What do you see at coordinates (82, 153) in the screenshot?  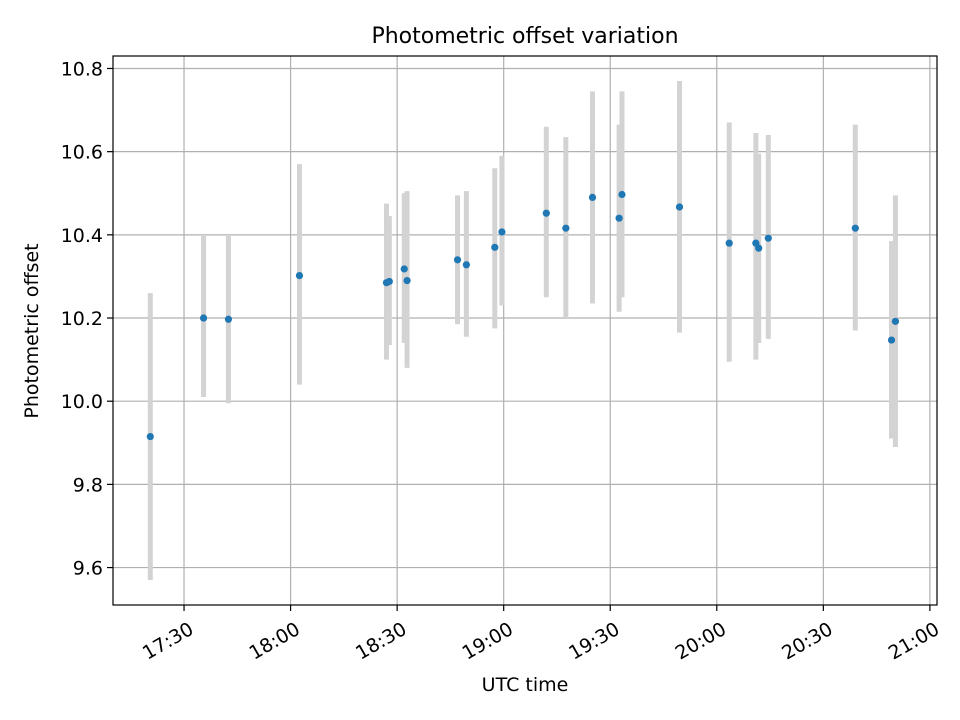 I see `y-tick-label: 10.6` at bounding box center [82, 153].